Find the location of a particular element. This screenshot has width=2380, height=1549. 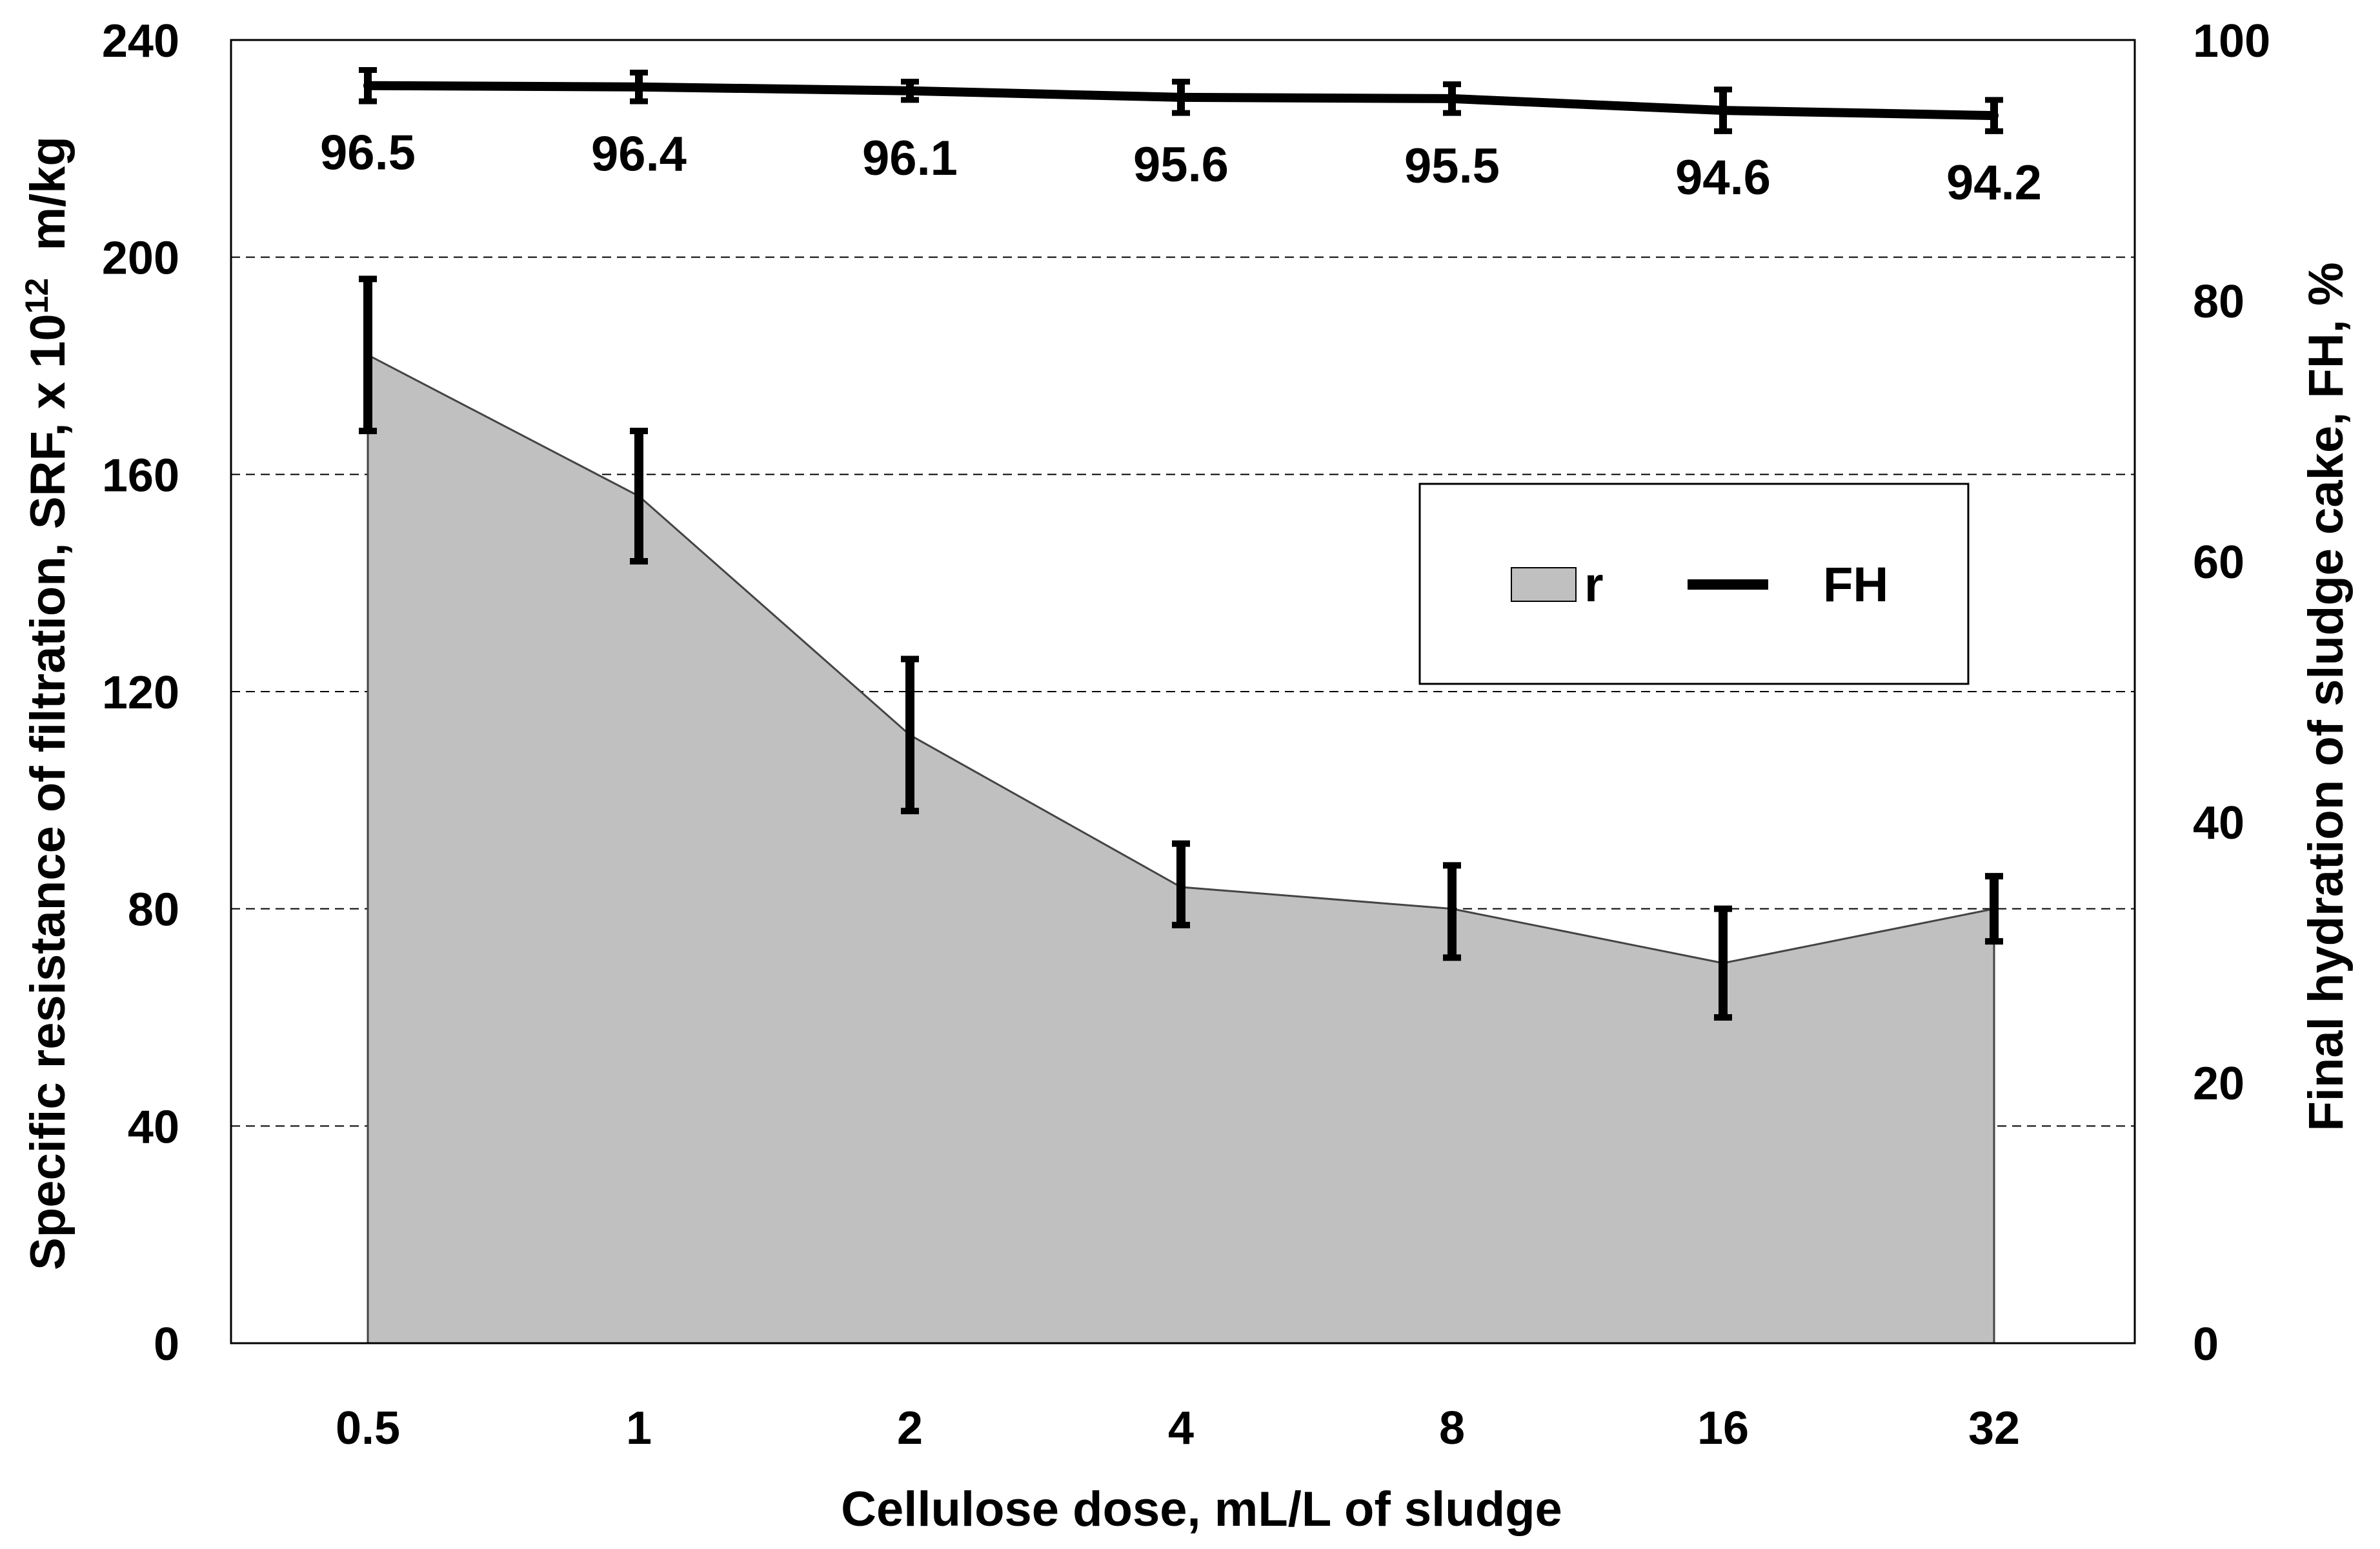

x-tick-16: 16 is located at coordinates (1723, 1428).